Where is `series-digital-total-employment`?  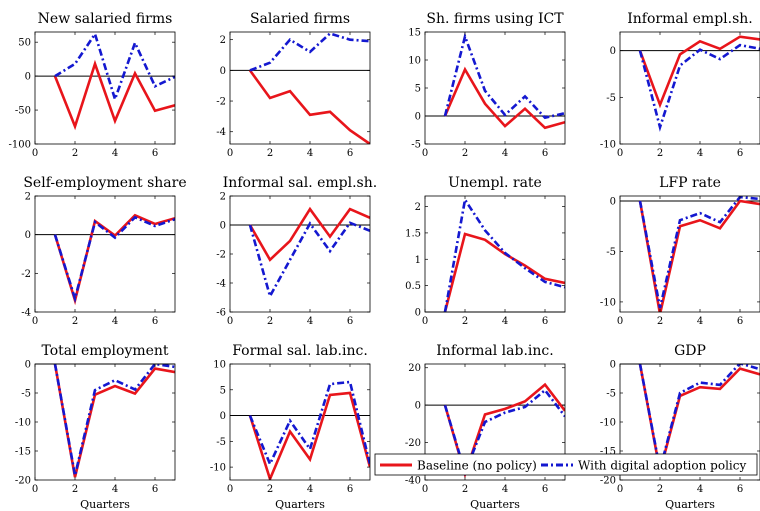 series-digital-total-employment is located at coordinates (114, 420).